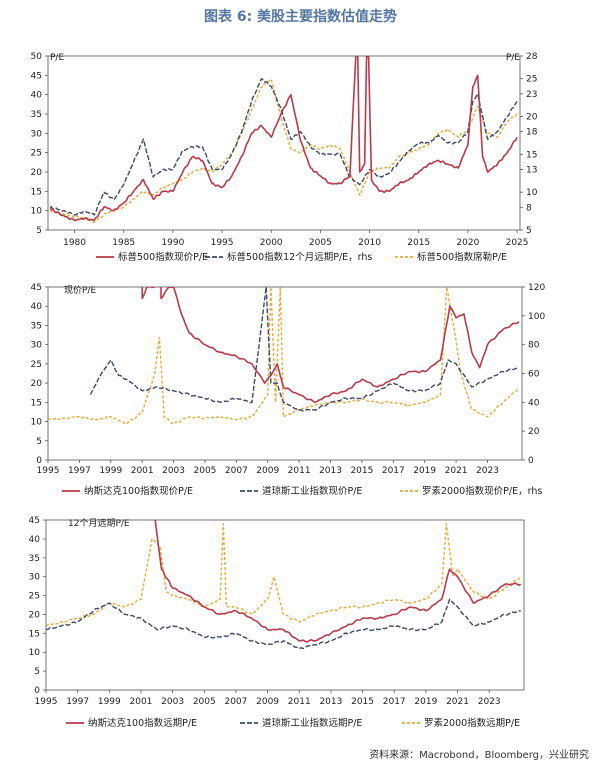  Describe the element at coordinates (482, 491) in the screenshot. I see `legend-label: 罗素2000指数现价P/E，rhs` at that location.